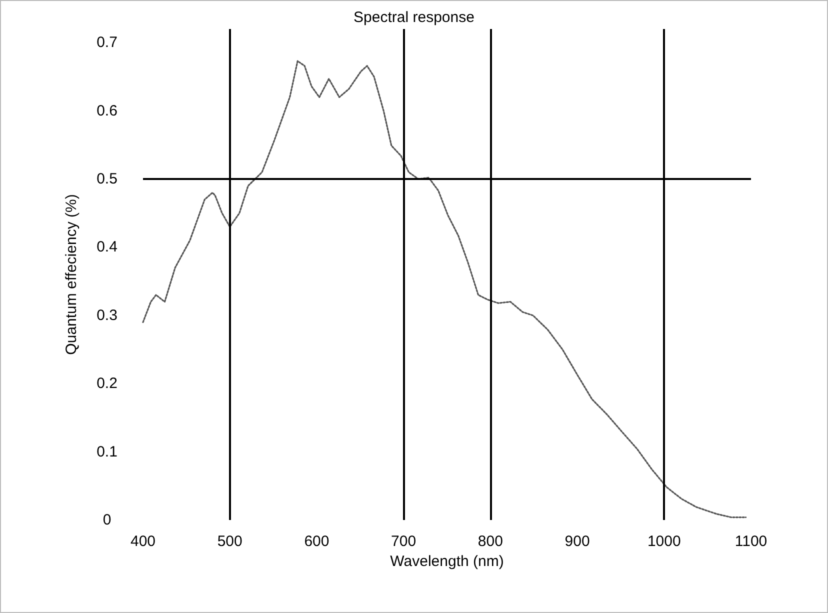  I want to click on x-tick-label: 900, so click(577, 541).